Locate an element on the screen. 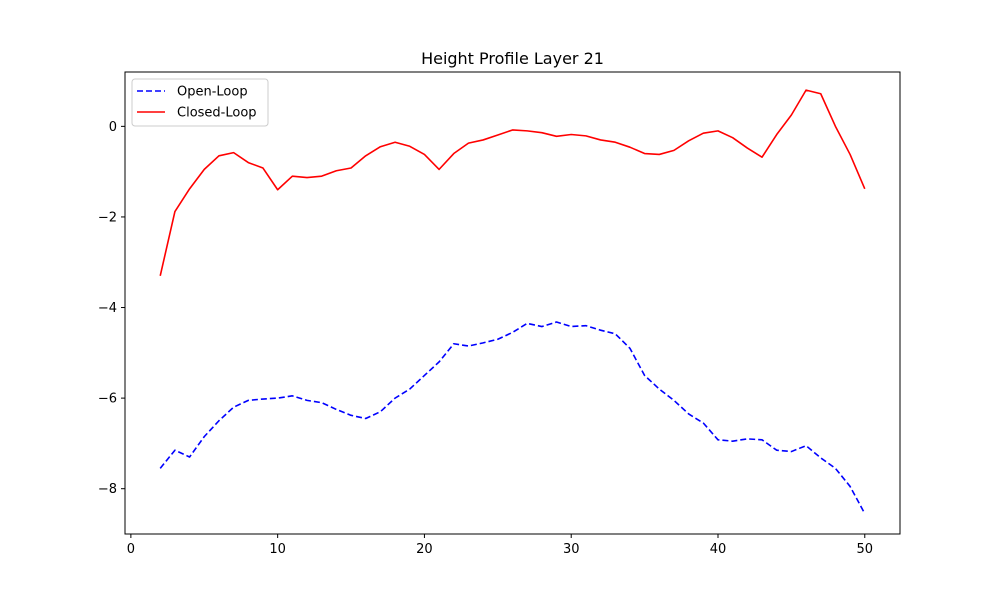 The width and height of the screenshot is (1000, 600). x-tick-label: 20 is located at coordinates (424, 549).